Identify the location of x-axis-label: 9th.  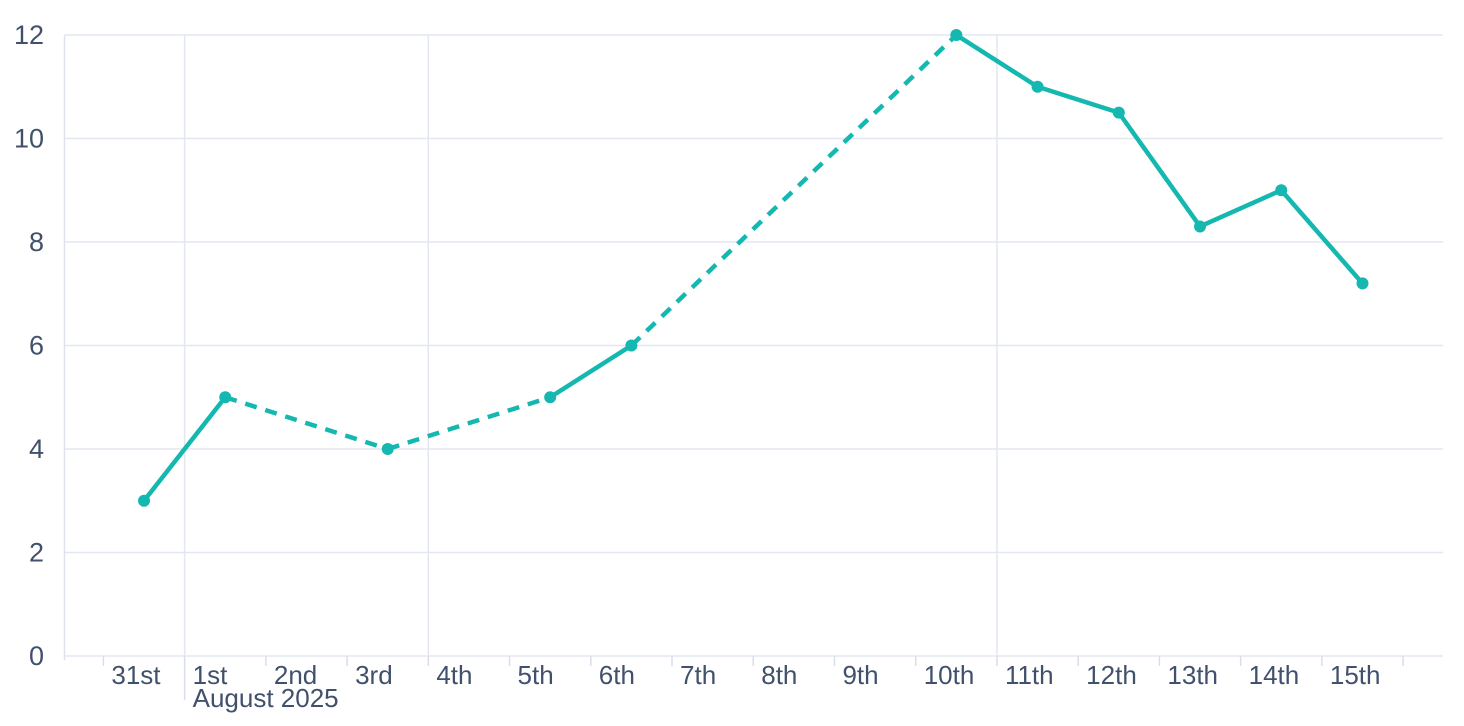
(860, 675).